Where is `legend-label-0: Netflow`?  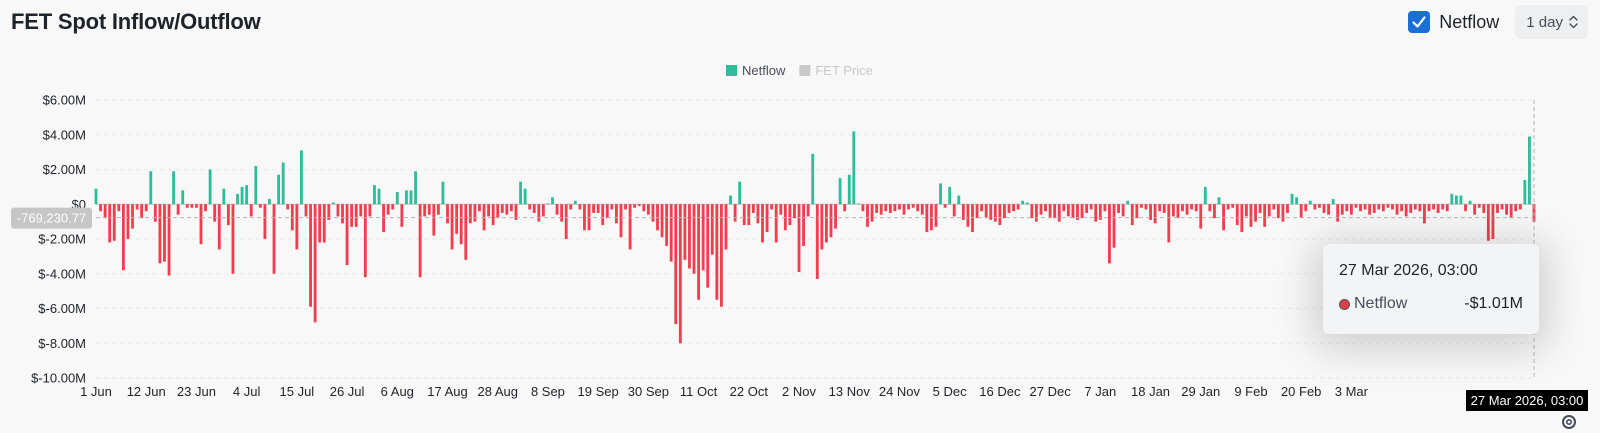 legend-label-0: Netflow is located at coordinates (764, 70).